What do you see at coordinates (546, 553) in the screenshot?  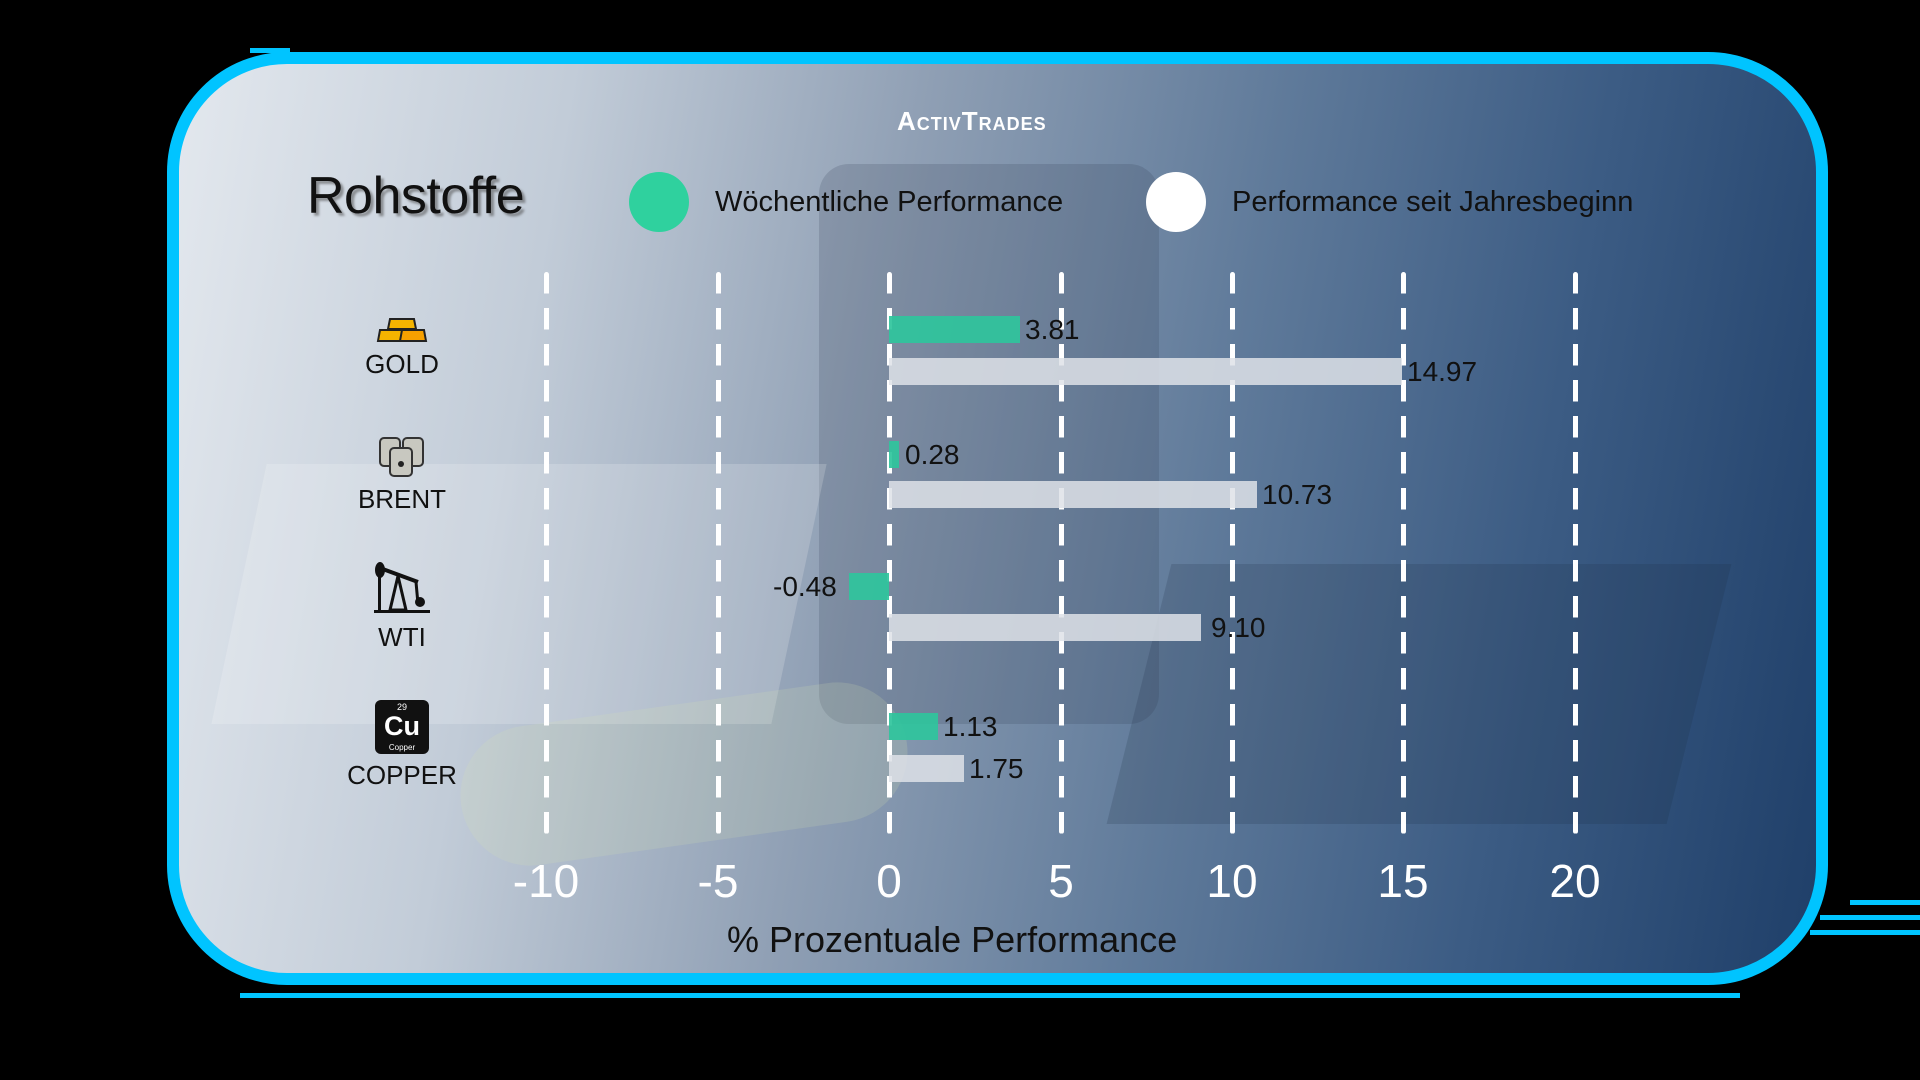 I see `gridline-minus10` at bounding box center [546, 553].